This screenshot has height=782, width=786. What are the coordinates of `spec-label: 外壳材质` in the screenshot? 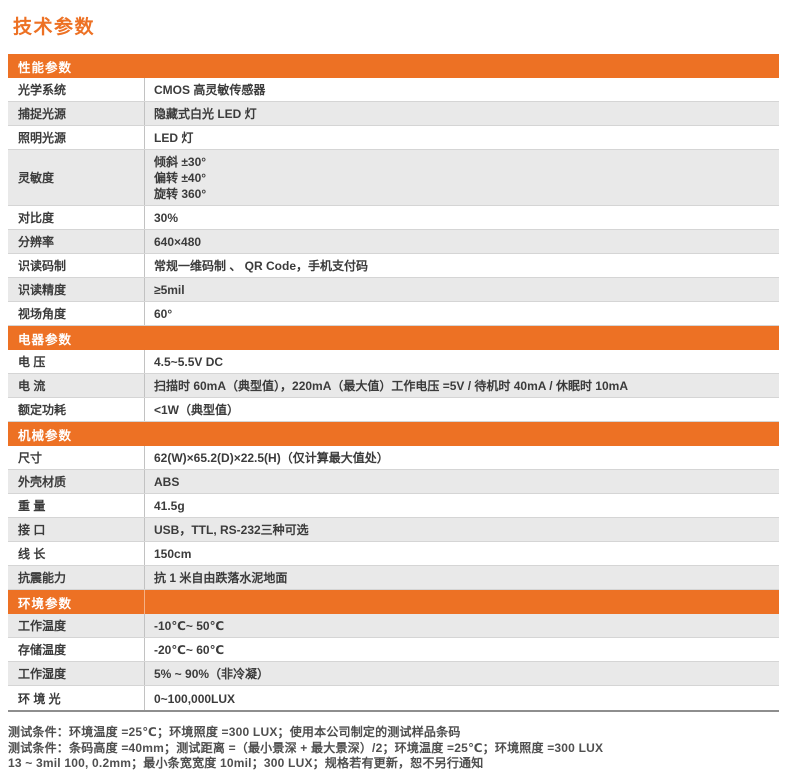 It's located at (42, 482).